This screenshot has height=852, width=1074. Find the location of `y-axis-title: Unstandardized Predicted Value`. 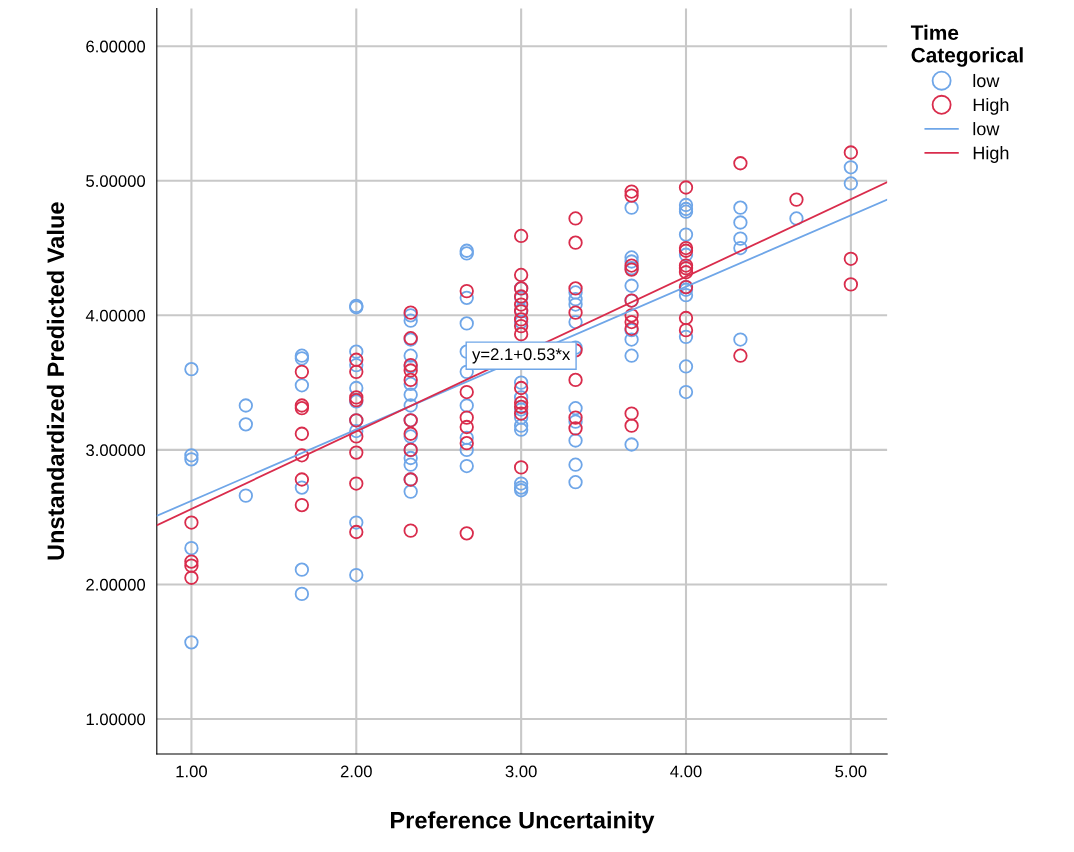

y-axis-title: Unstandardized Predicted Value is located at coordinates (55, 381).